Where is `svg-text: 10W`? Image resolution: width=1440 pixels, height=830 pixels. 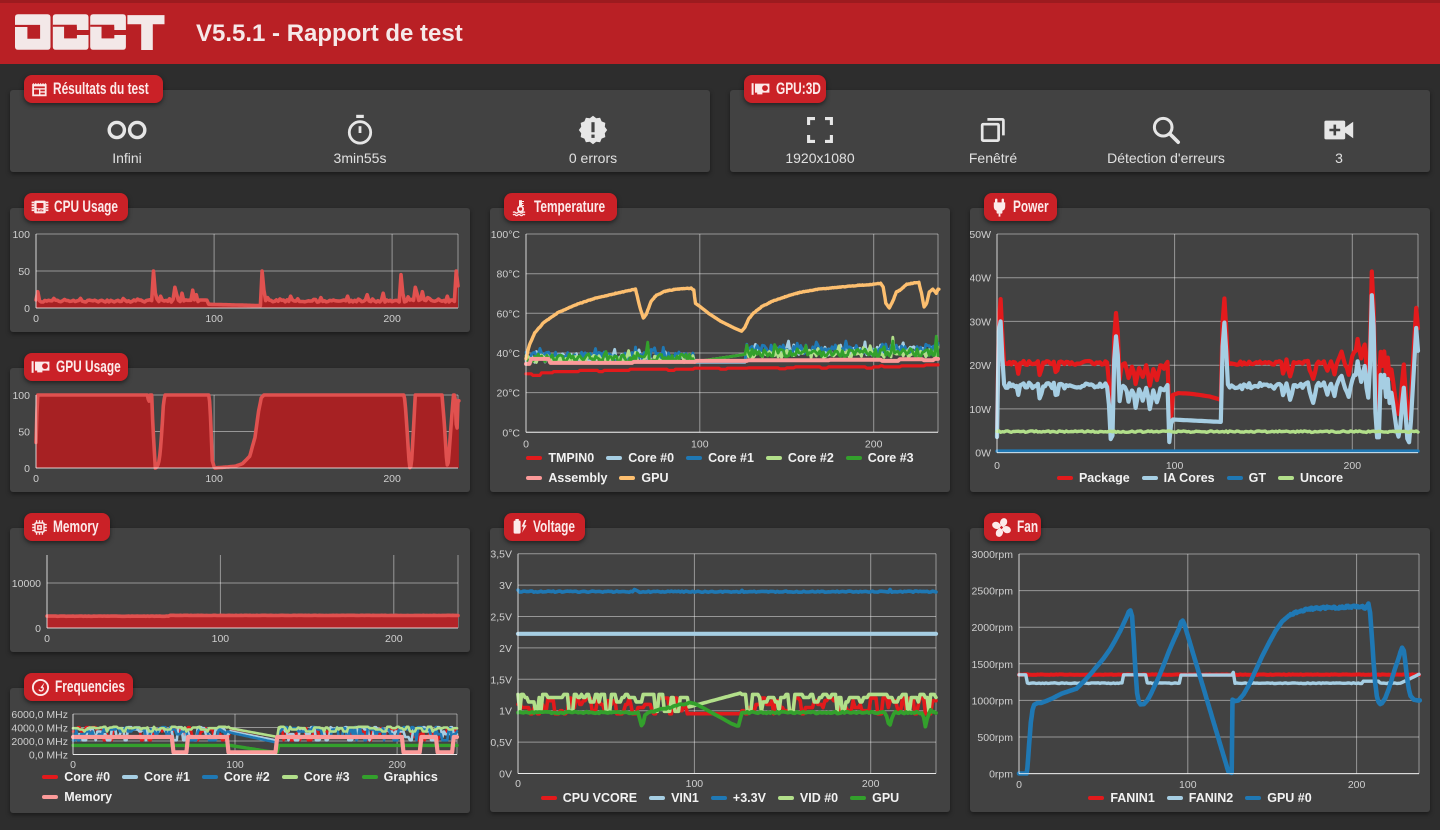
svg-text: 10W is located at coordinates (980, 410).